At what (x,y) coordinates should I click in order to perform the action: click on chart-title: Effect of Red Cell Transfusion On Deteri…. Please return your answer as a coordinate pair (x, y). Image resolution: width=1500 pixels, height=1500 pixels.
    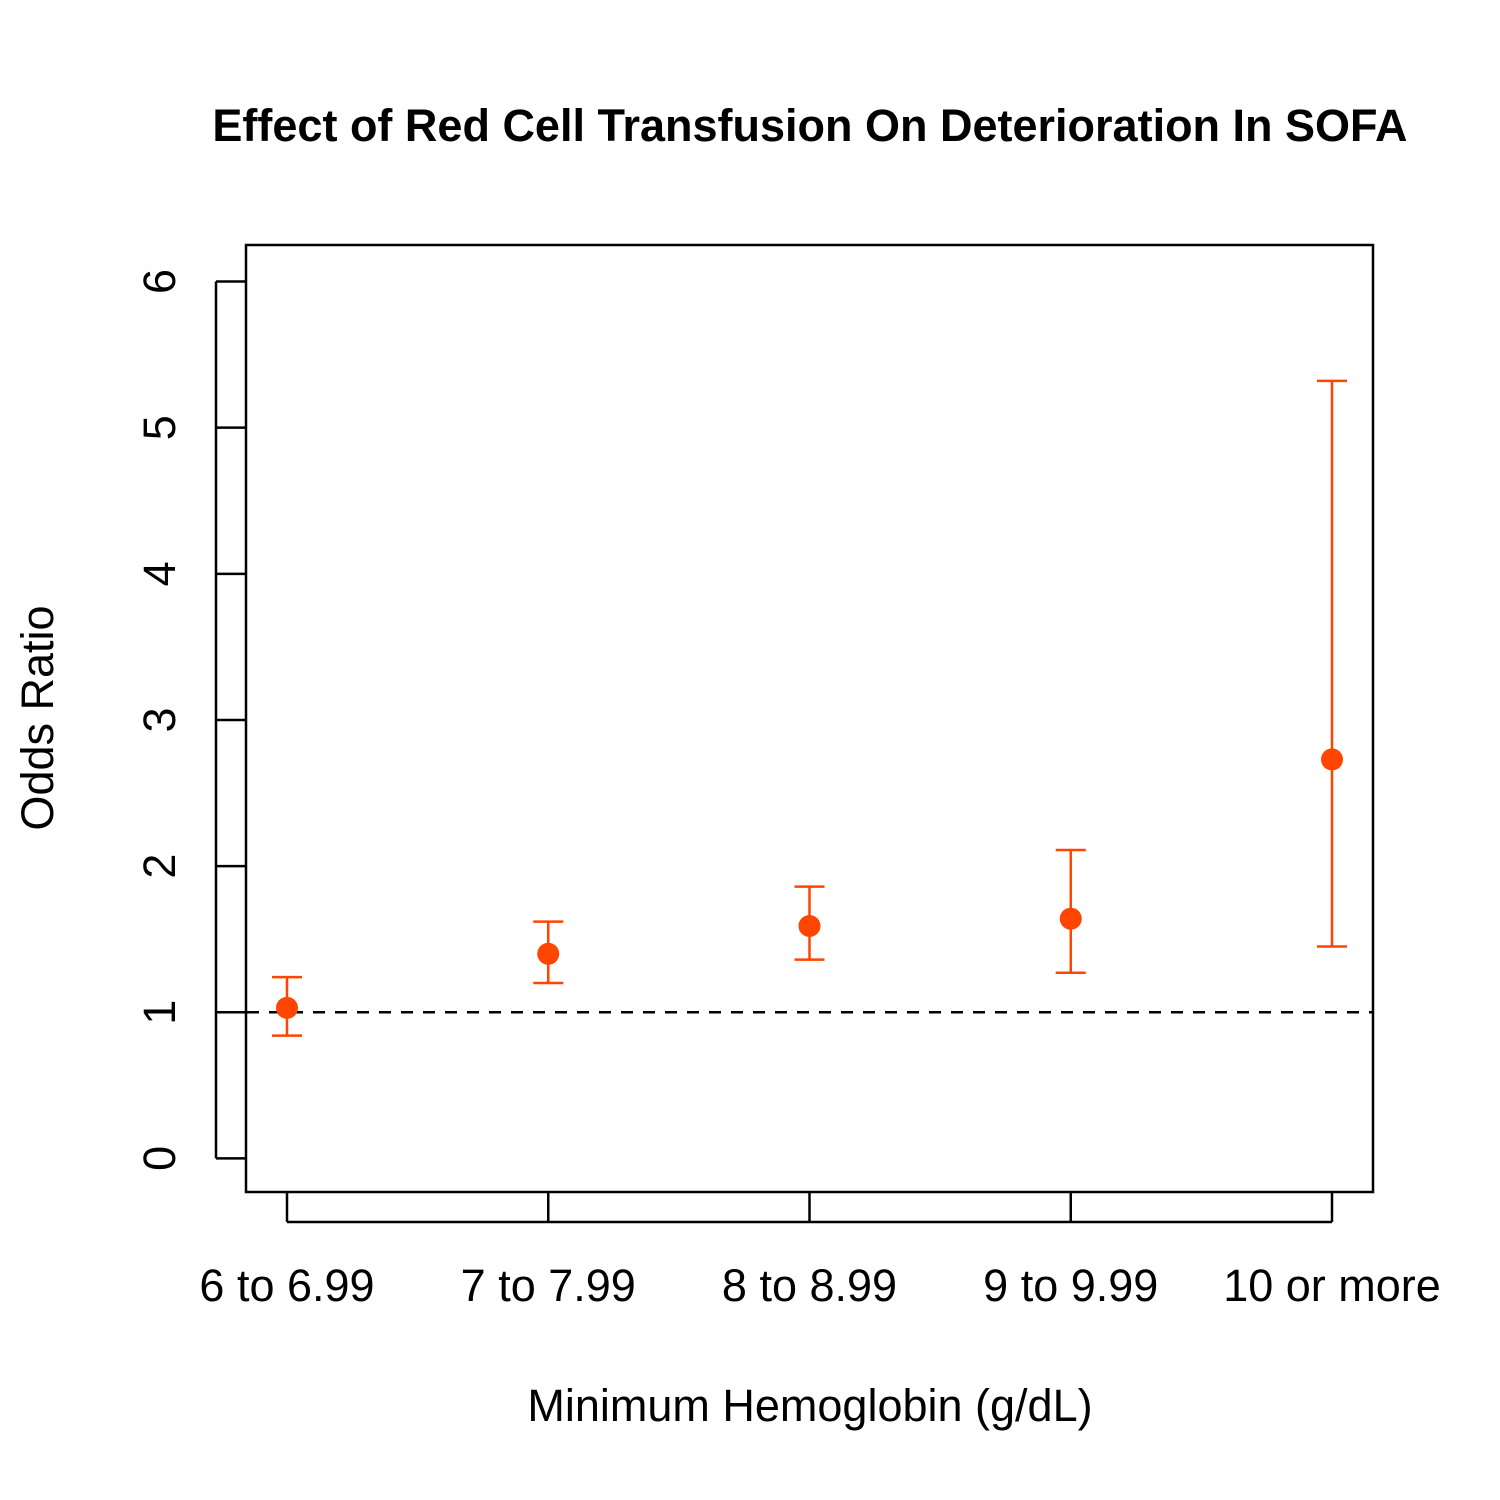
    Looking at the image, I should click on (809, 125).